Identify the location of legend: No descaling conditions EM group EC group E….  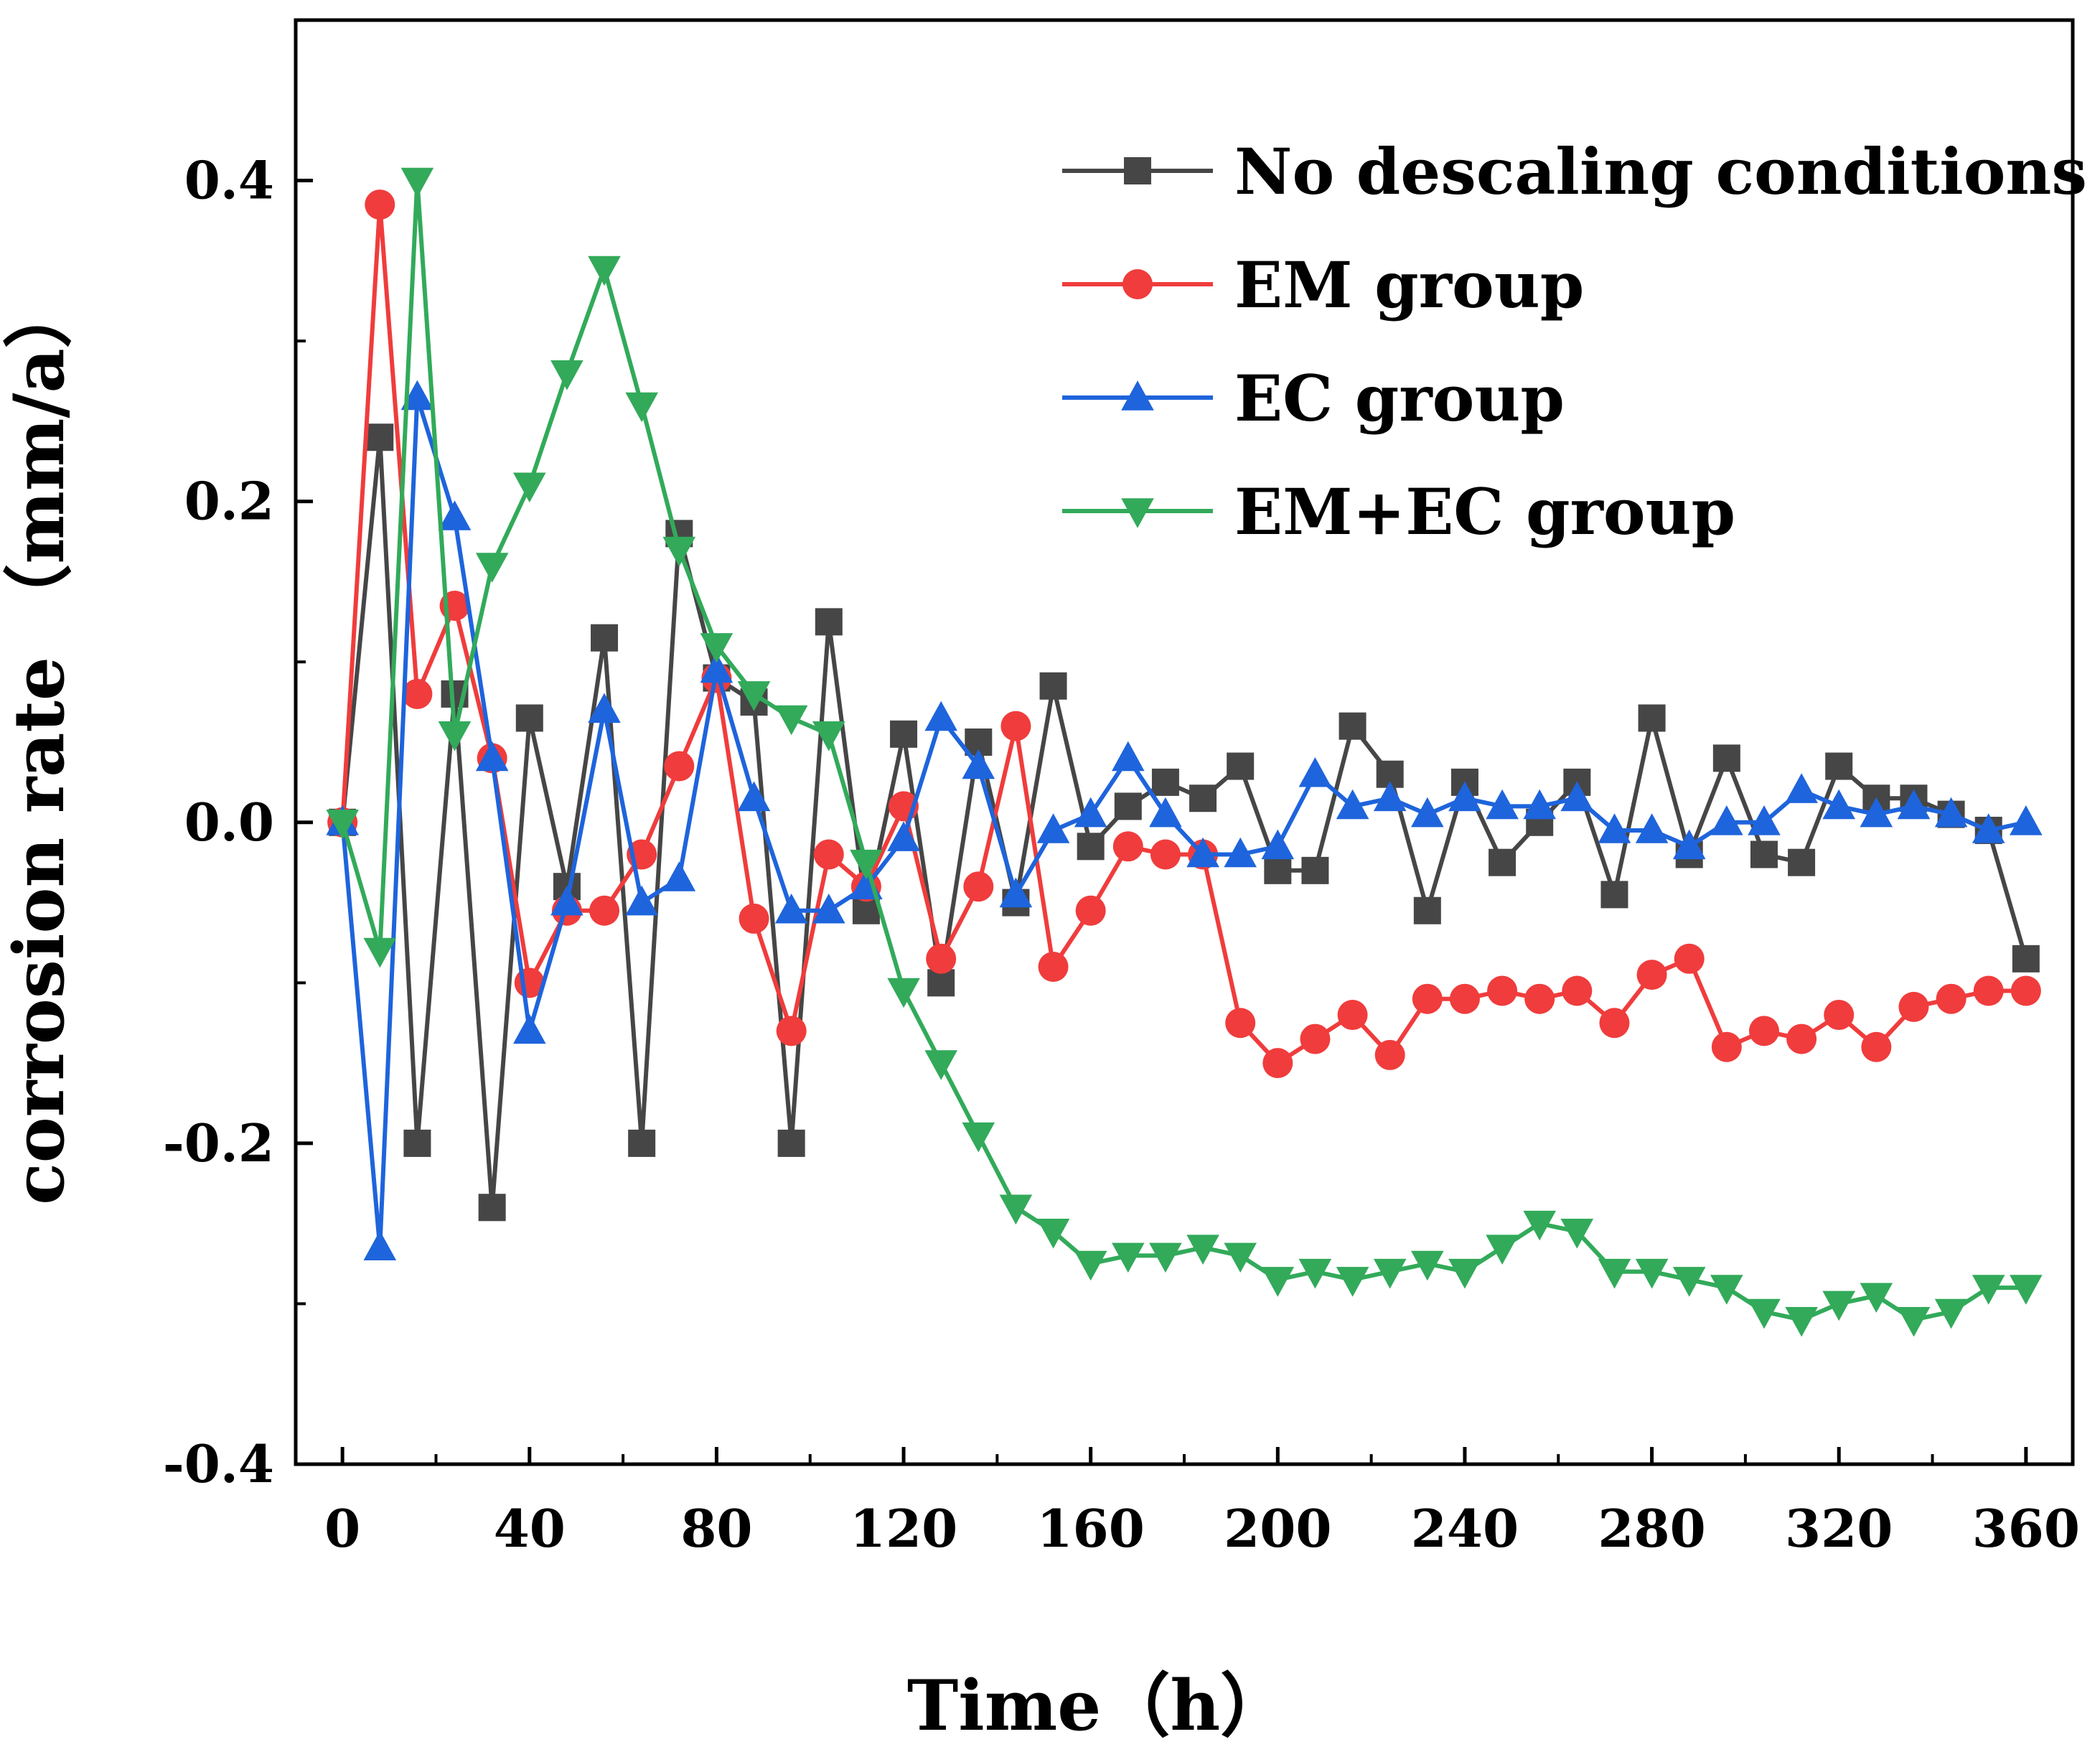
(1574, 342).